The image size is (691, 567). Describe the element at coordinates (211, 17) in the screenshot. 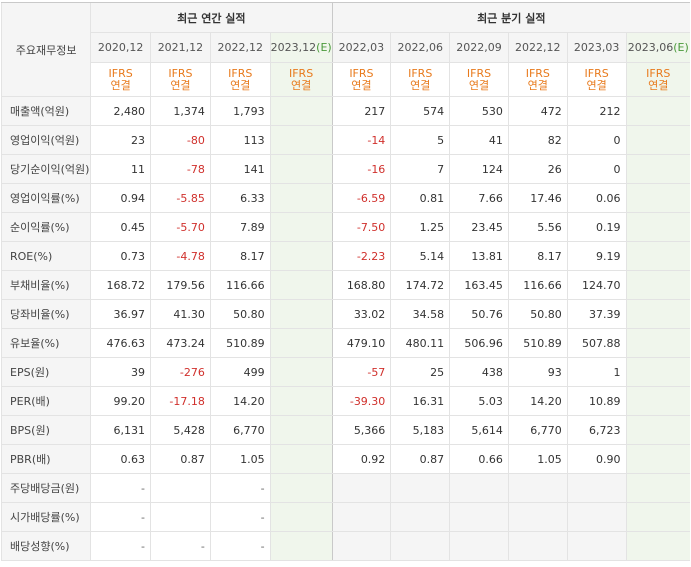

I see `annual-results-header: 최근 연간 실적` at that location.